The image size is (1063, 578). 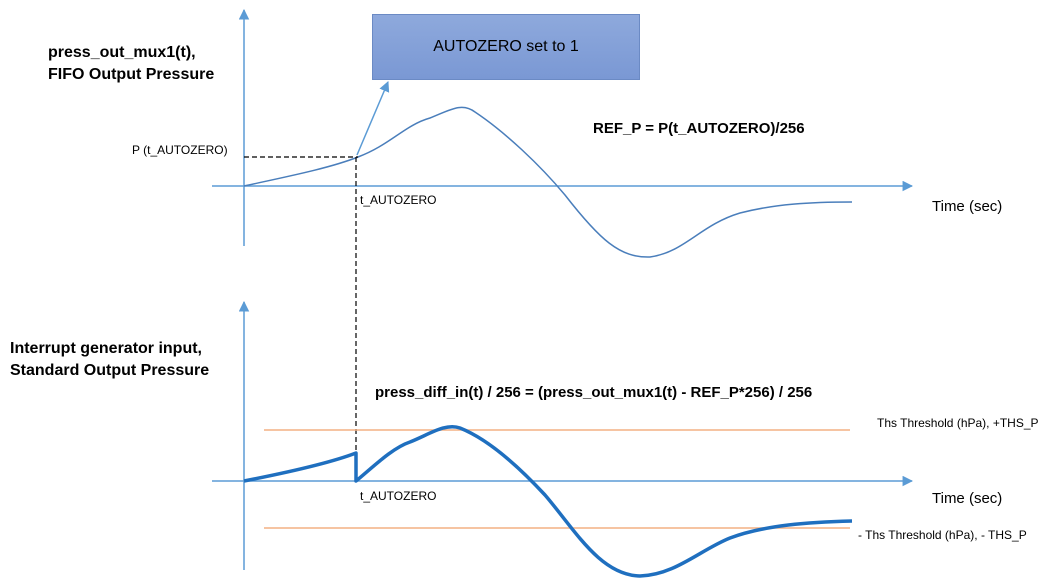 I want to click on bottom-x-label: Time (sec), so click(x=967, y=498).